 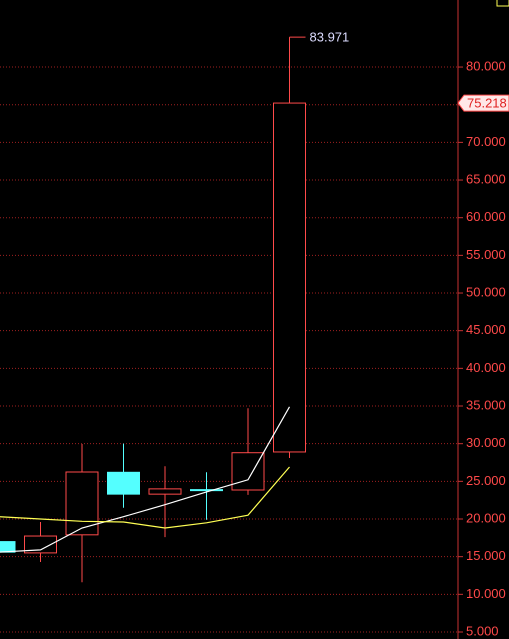 I want to click on corner-box, so click(x=502, y=3).